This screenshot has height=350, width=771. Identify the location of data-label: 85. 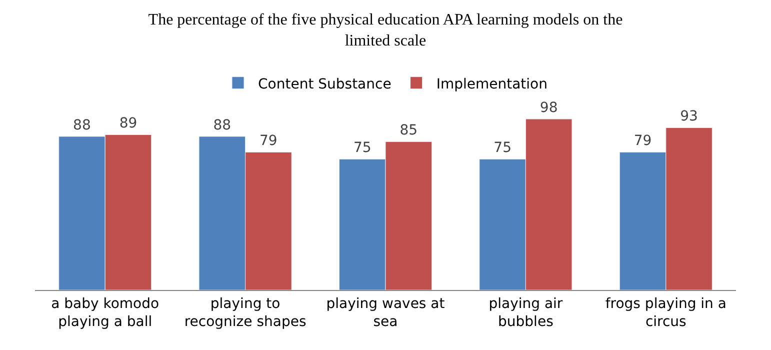
(409, 130).